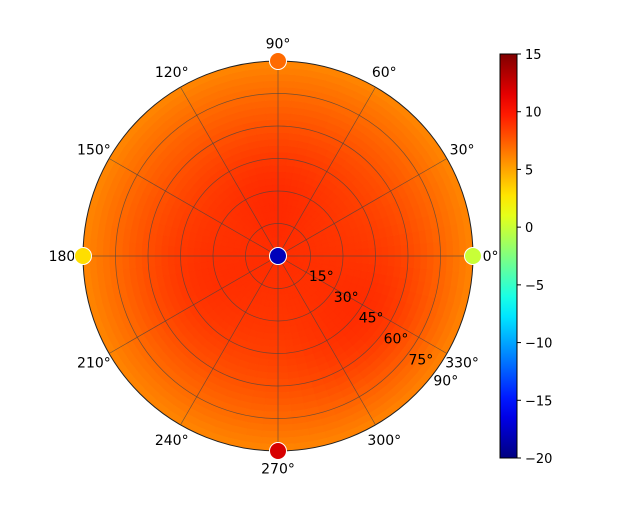 This screenshot has height=513, width=642. I want to click on colorbar-tick-label: 10, so click(533, 113).